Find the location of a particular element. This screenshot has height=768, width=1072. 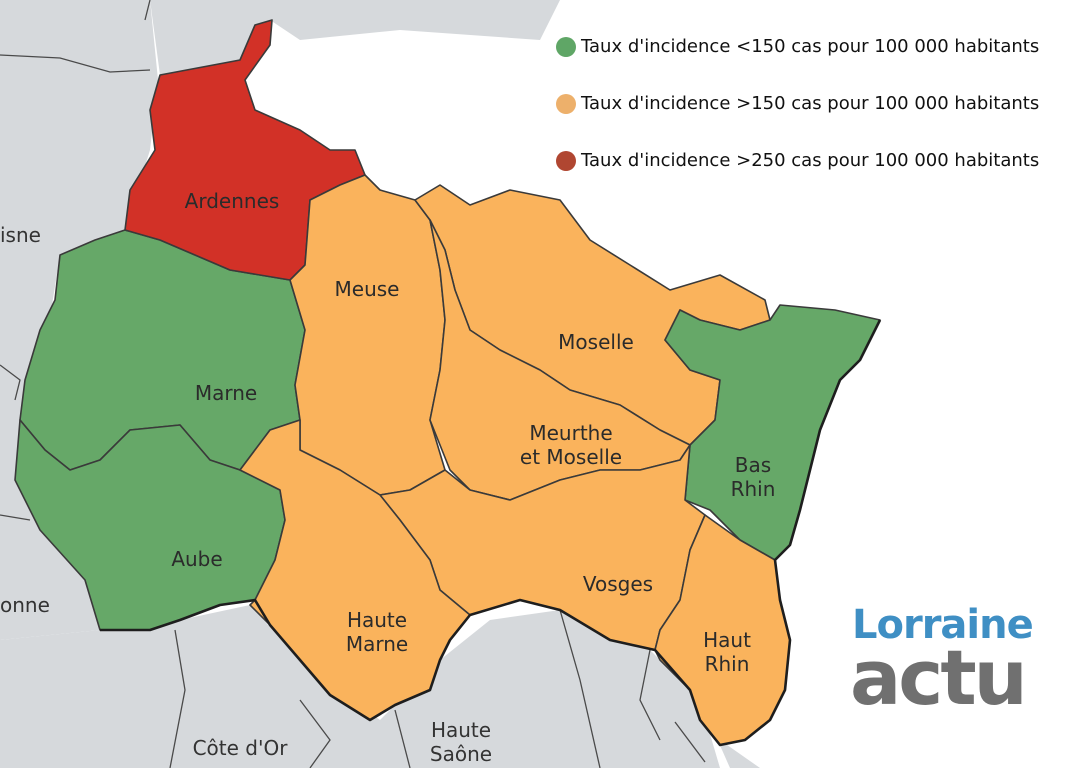

label-vosges: Vosges is located at coordinates (618, 584).